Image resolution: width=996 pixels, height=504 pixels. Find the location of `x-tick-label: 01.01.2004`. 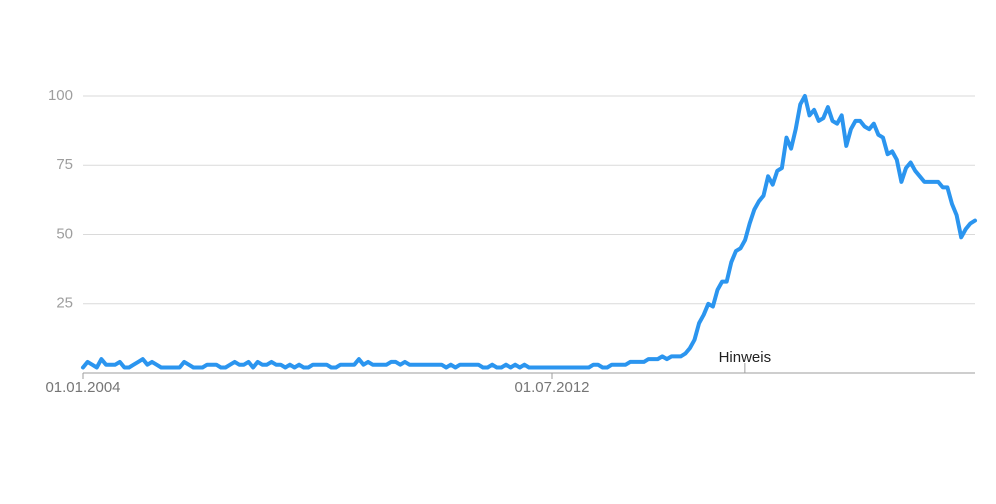

x-tick-label: 01.01.2004 is located at coordinates (82, 387).